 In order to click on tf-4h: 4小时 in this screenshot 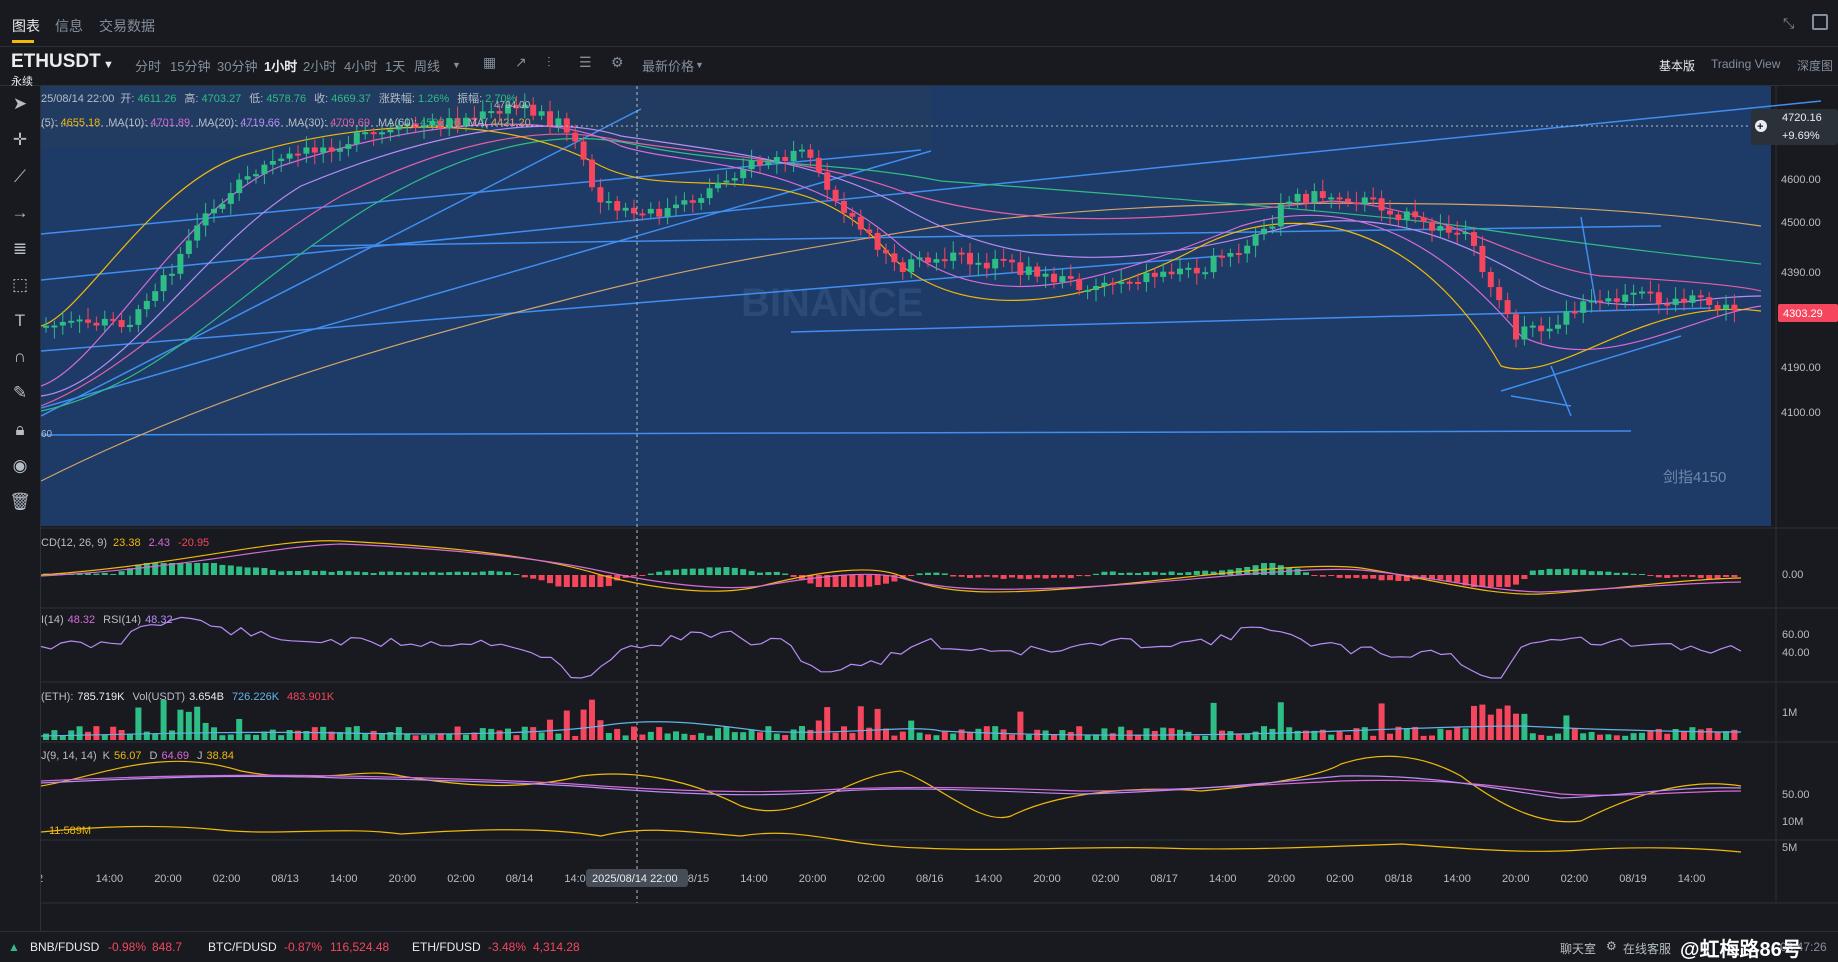, I will do `click(361, 66)`.